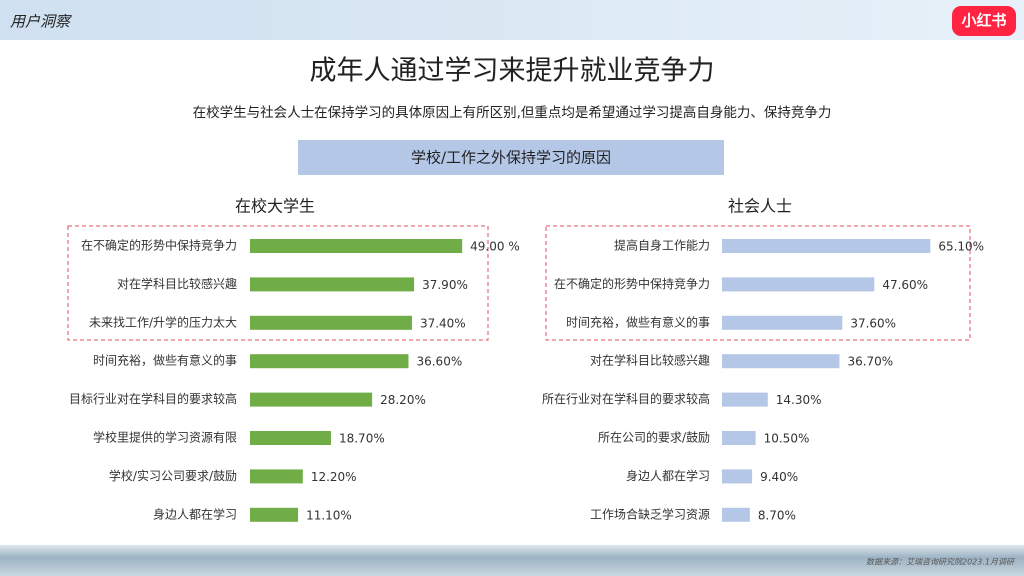 This screenshot has width=1024, height=576. Describe the element at coordinates (512, 71) in the screenshot. I see `title: 成年人通过学习来提升就业竞争力` at that location.